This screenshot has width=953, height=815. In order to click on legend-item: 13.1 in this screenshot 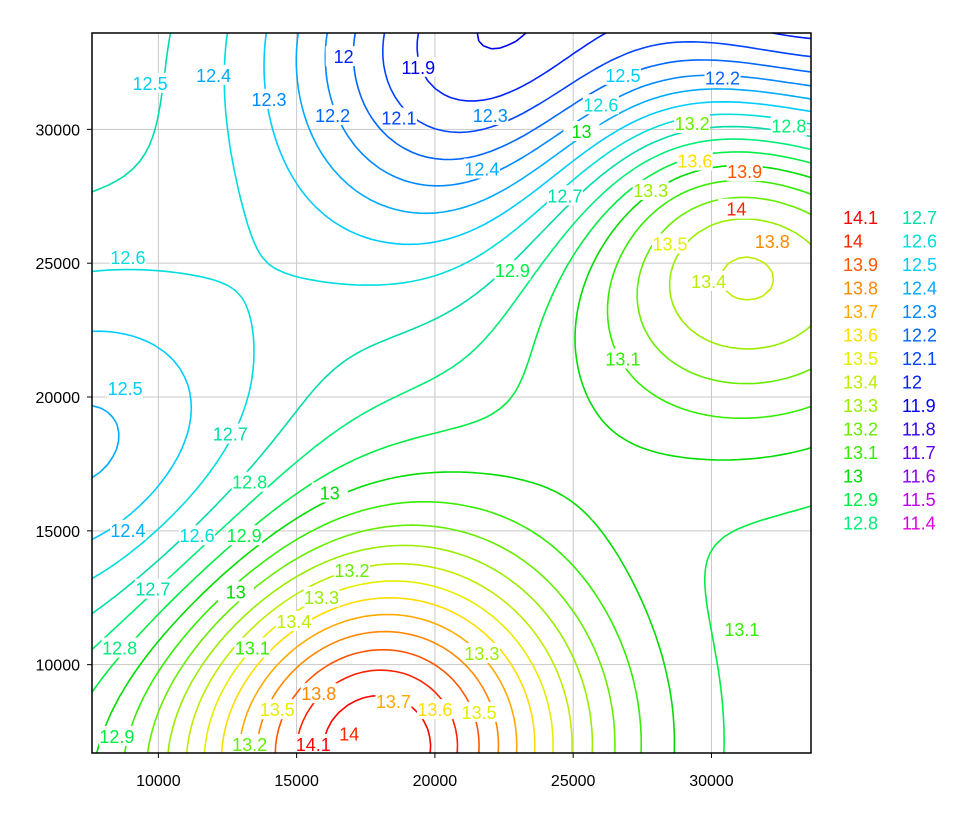, I will do `click(860, 453)`.